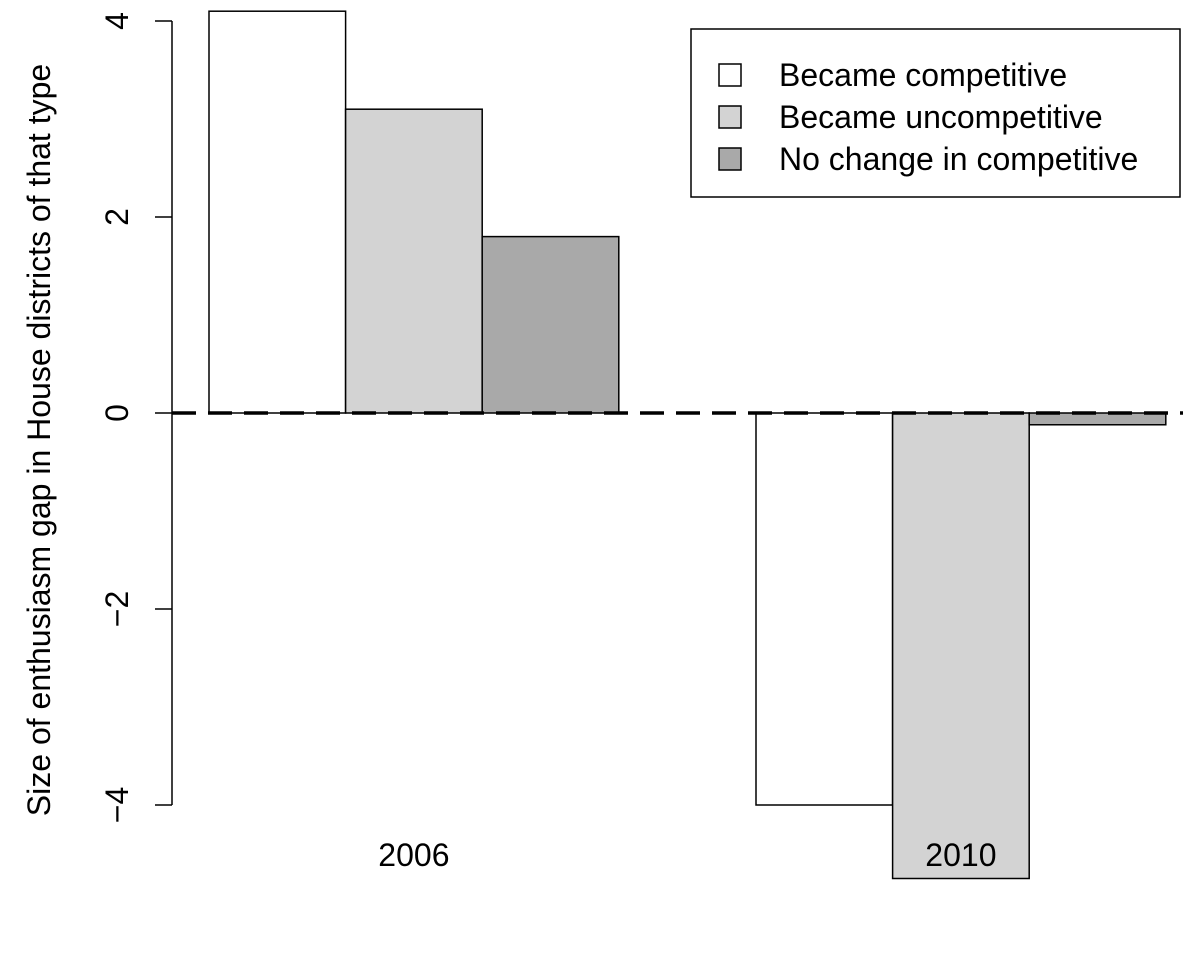 Image resolution: width=1183 pixels, height=956 pixels. Describe the element at coordinates (960, 855) in the screenshot. I see `x-category-label: 2010` at that location.